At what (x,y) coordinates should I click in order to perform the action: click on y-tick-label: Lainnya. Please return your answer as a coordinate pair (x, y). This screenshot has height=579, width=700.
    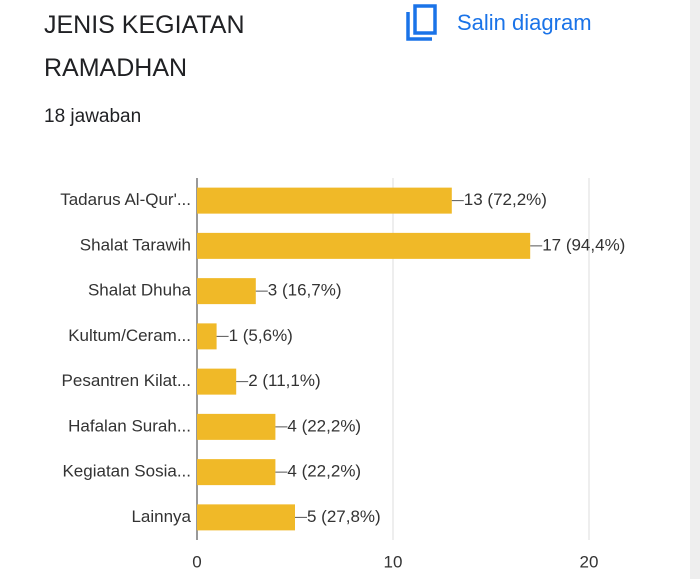
    Looking at the image, I should click on (161, 516).